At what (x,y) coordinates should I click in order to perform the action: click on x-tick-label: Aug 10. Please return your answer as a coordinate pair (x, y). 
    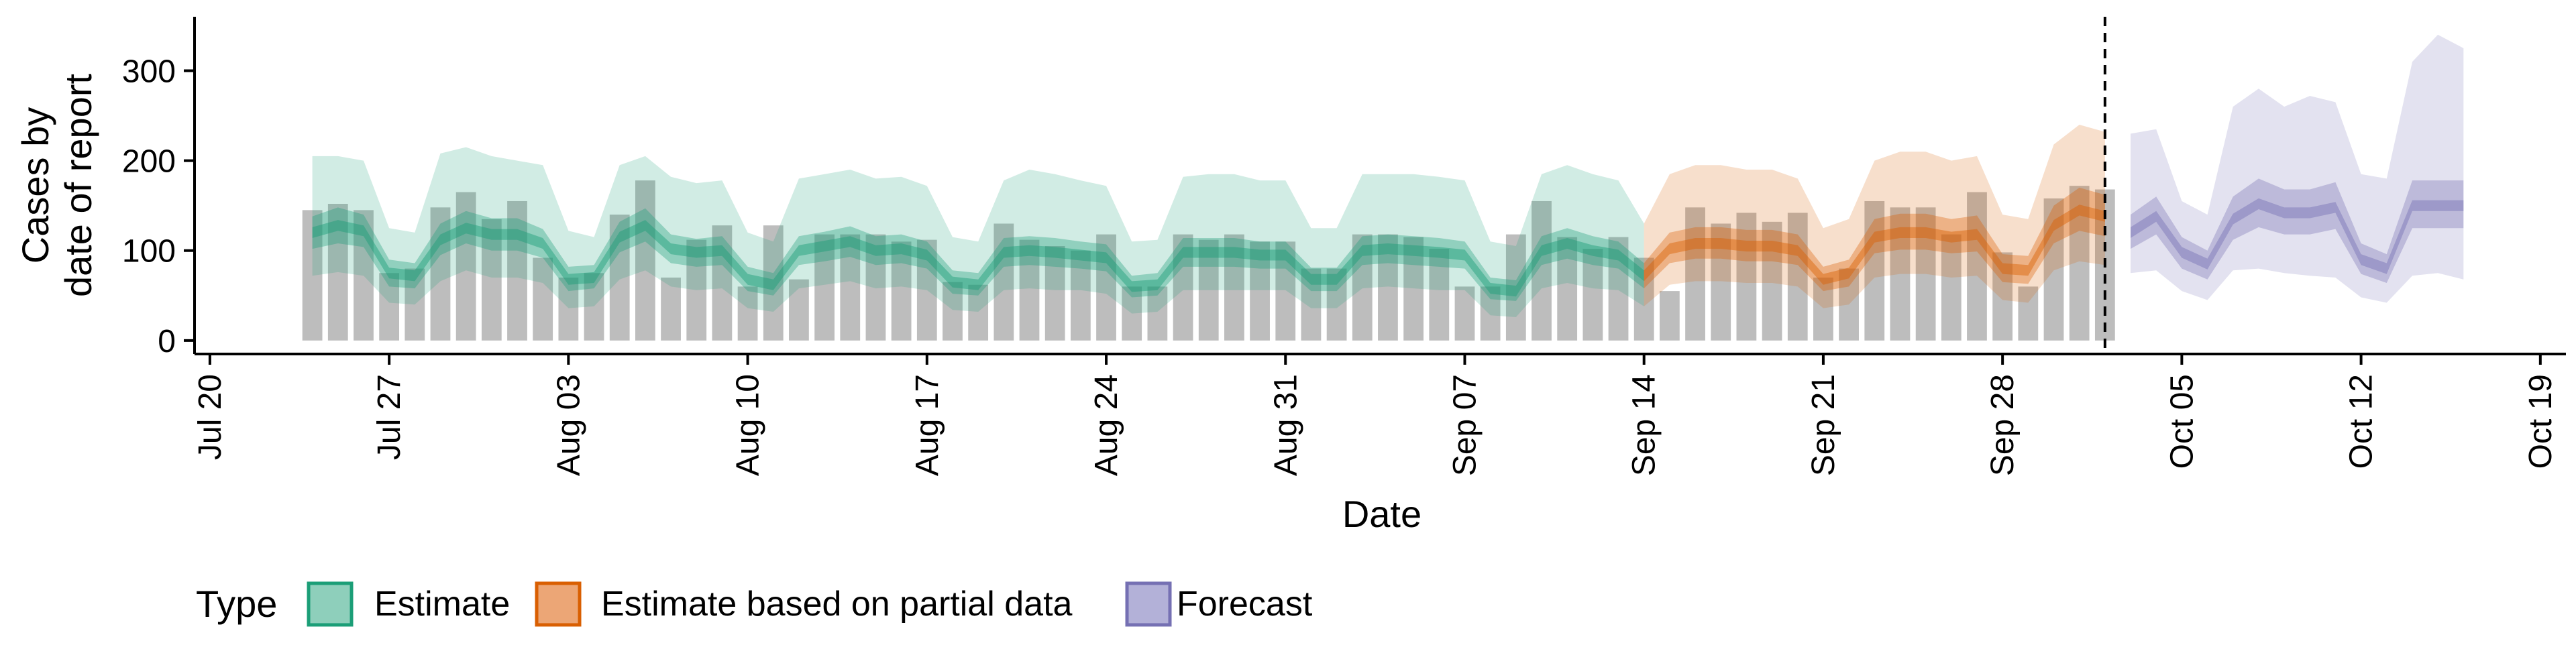
    Looking at the image, I should click on (748, 425).